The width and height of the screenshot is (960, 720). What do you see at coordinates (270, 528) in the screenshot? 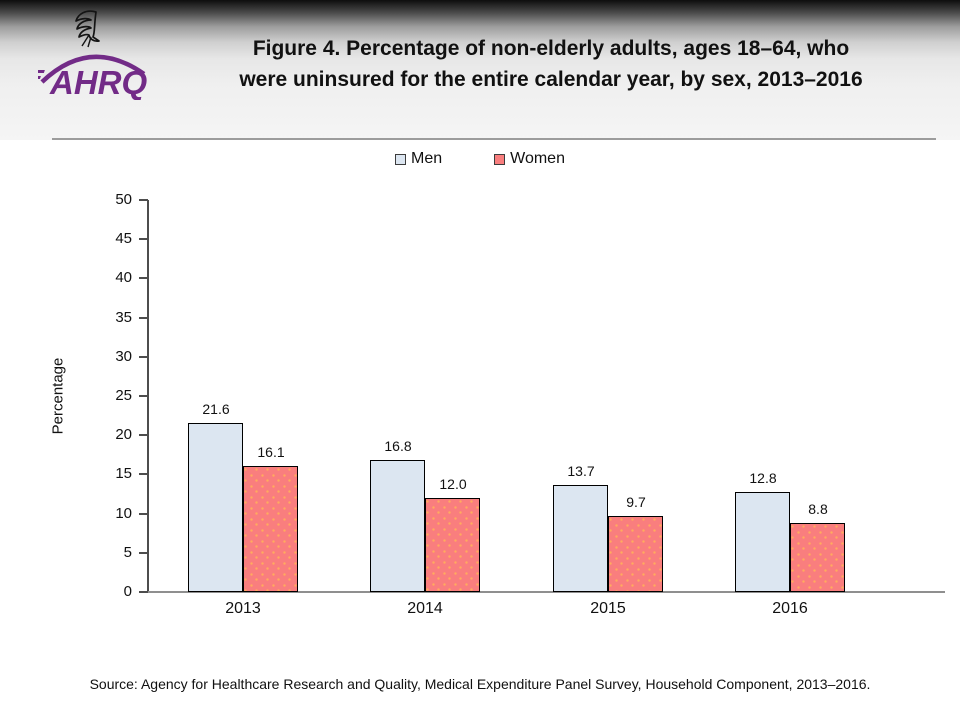
I see `bar-women-2013` at bounding box center [270, 528].